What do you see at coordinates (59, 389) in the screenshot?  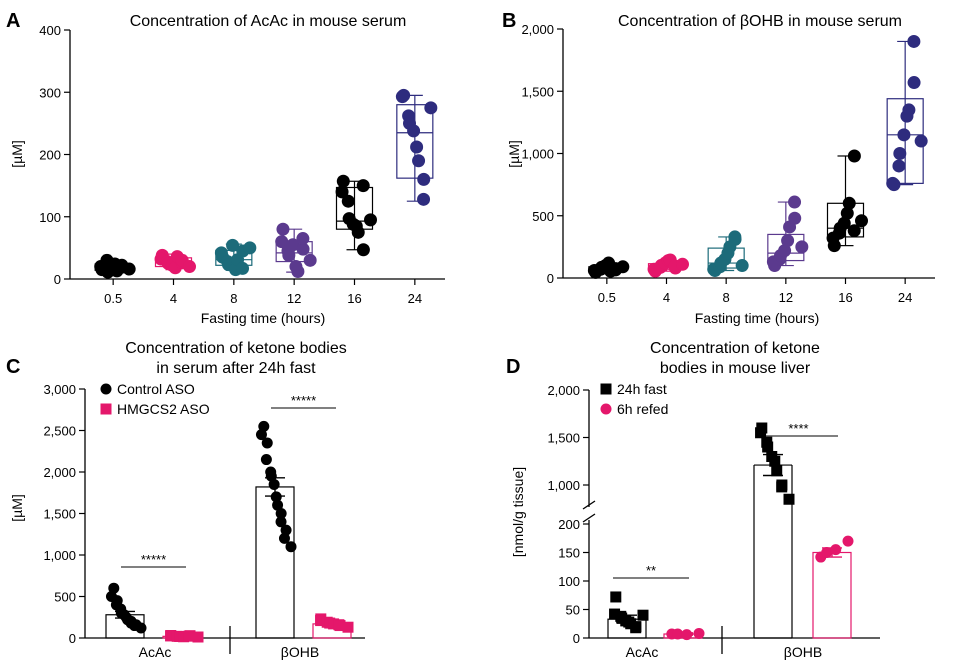 I see `y-tick-label: 3,000` at bounding box center [59, 389].